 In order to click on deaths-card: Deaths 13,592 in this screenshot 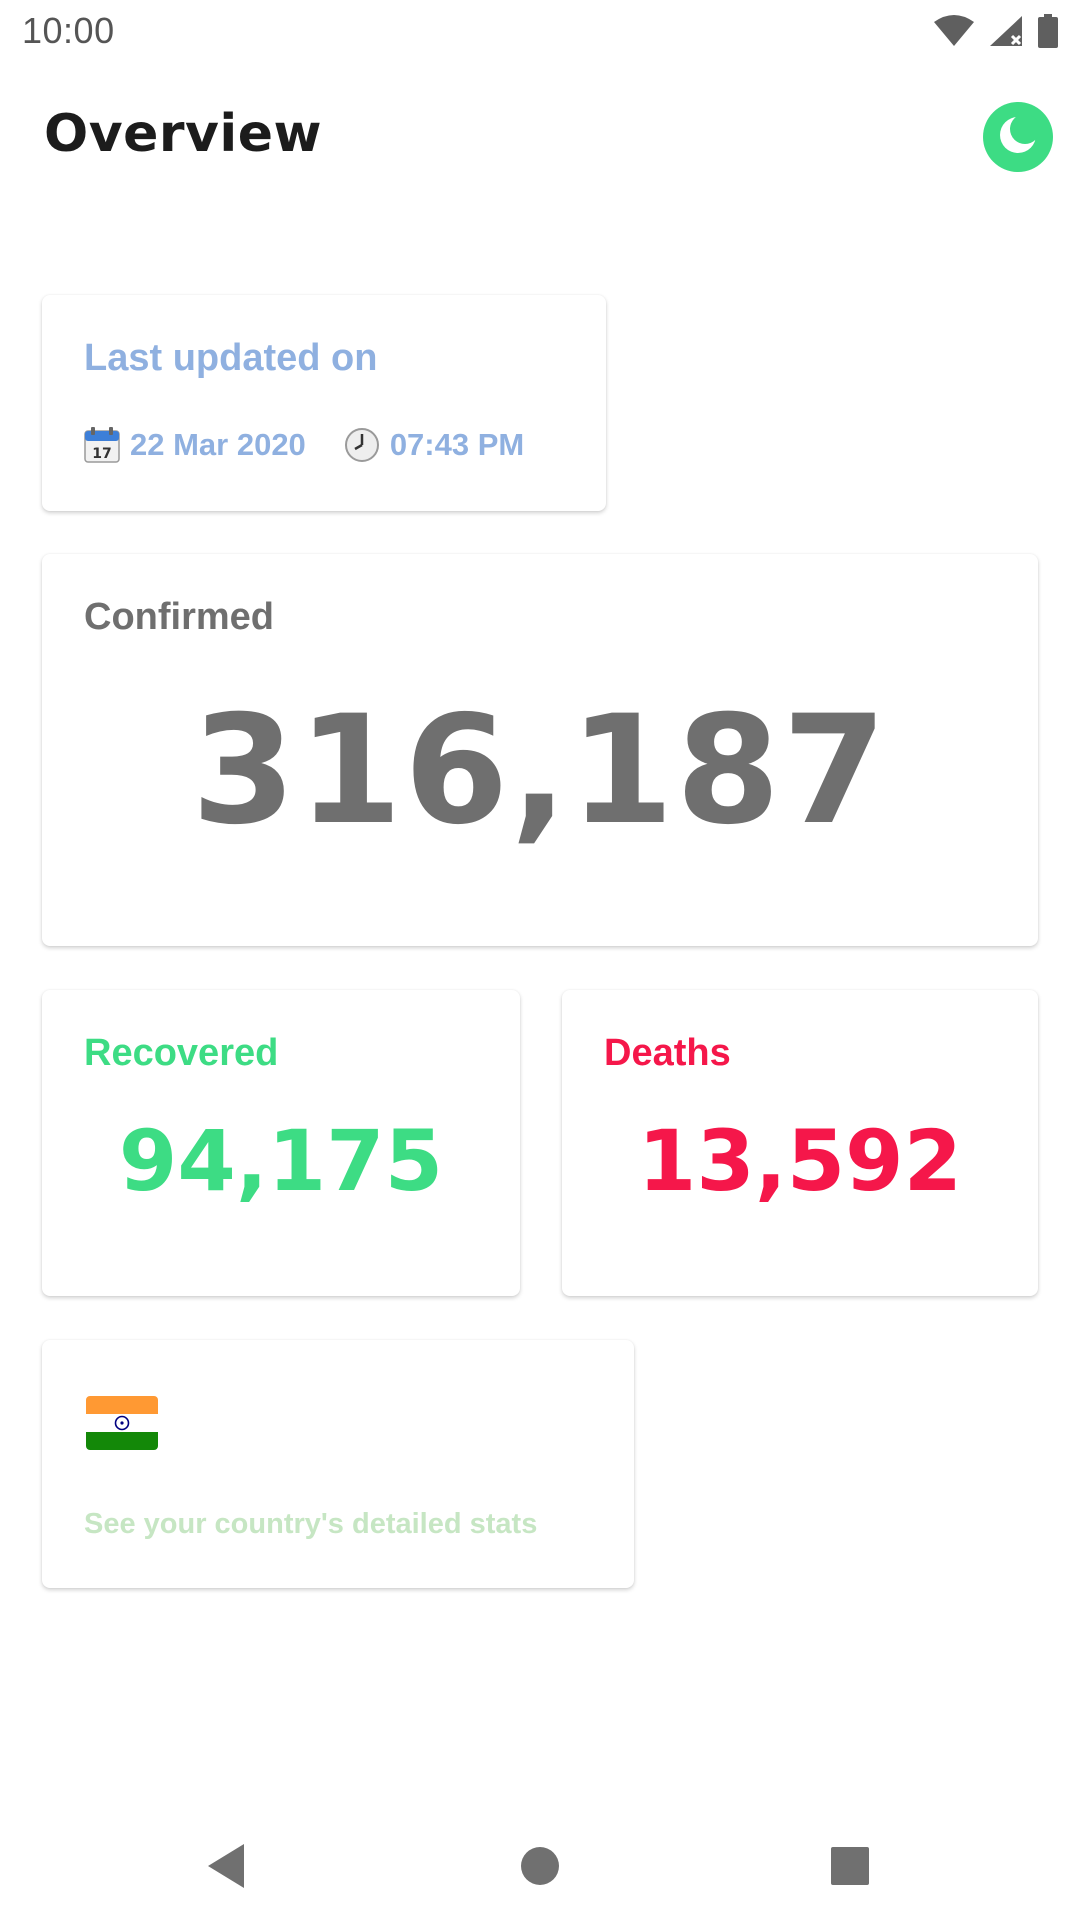, I will do `click(800, 1143)`.